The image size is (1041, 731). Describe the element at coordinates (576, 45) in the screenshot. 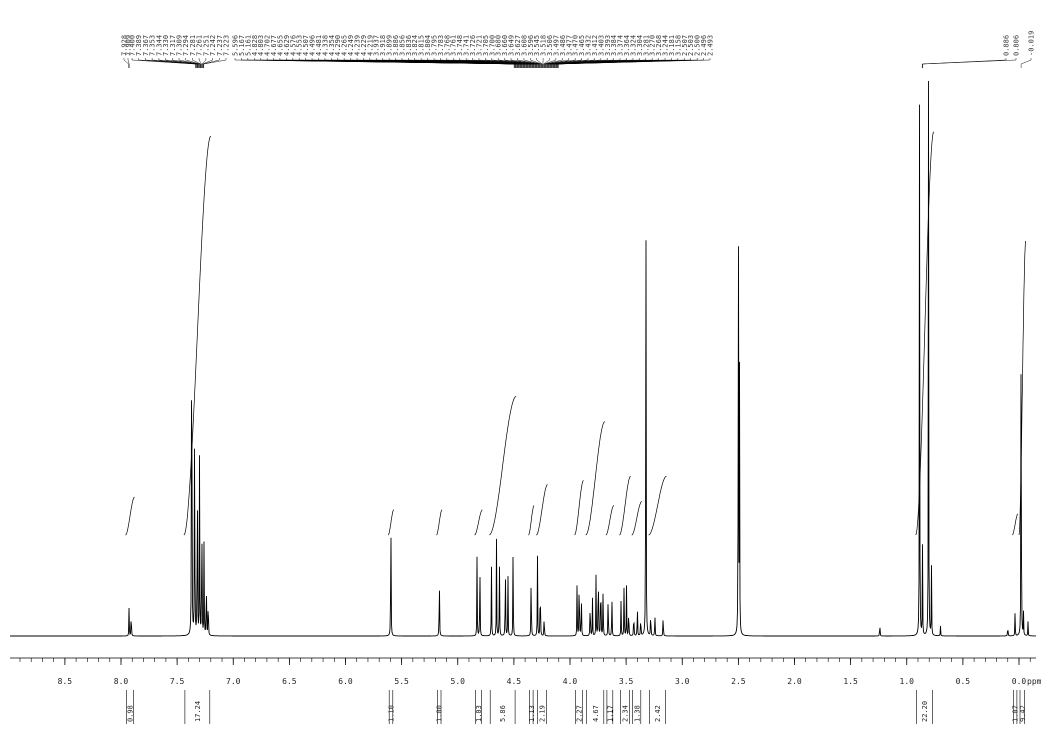

I see `peak-label: 3.470` at that location.